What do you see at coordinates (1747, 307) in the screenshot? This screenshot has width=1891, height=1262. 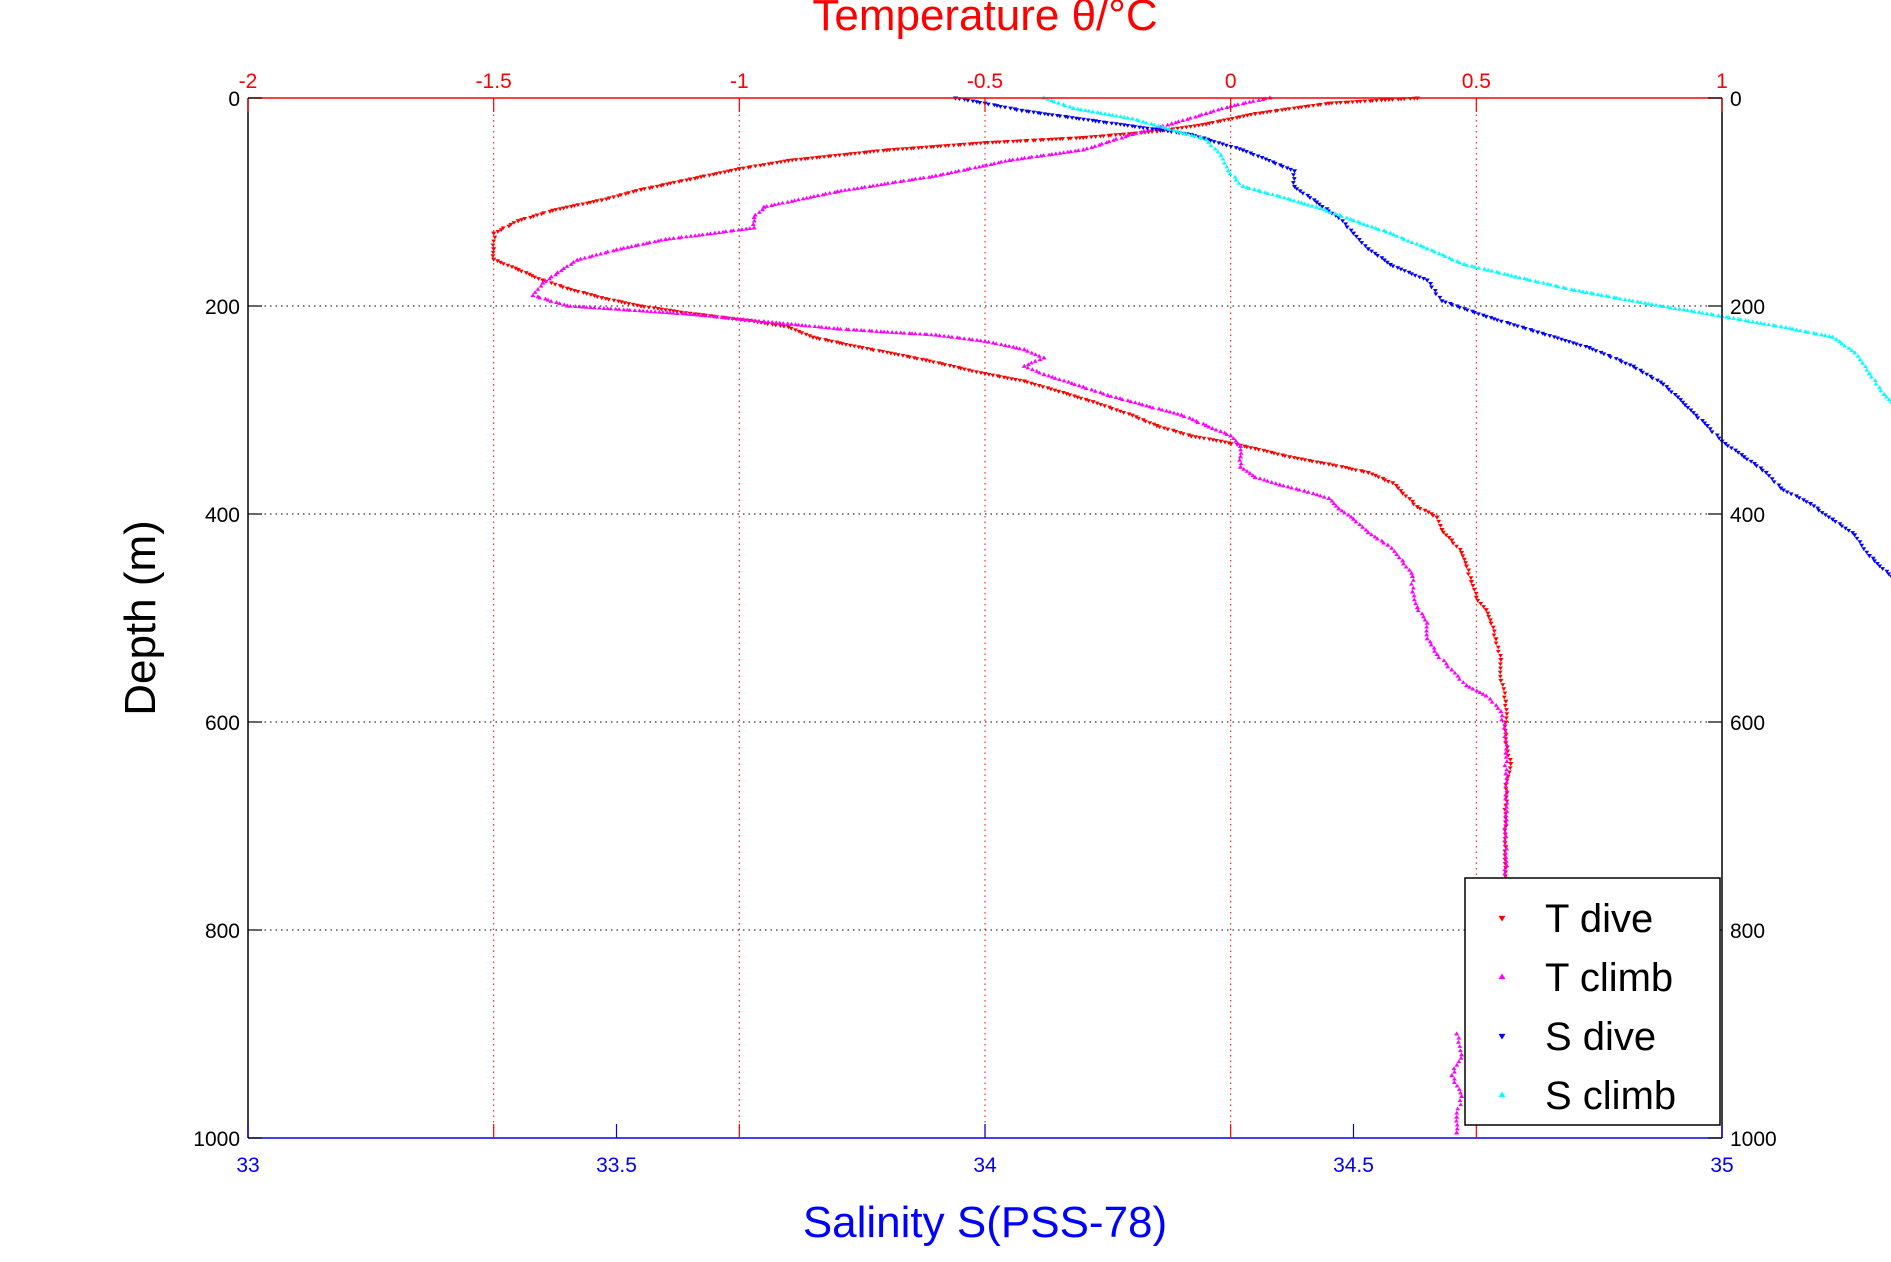 I see `y-tick-label-right: 200` at bounding box center [1747, 307].